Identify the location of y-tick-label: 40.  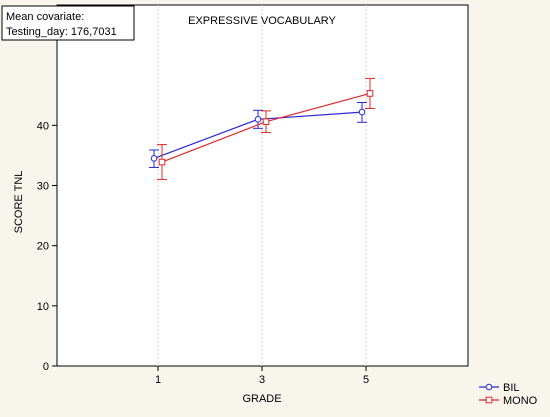
(43, 126).